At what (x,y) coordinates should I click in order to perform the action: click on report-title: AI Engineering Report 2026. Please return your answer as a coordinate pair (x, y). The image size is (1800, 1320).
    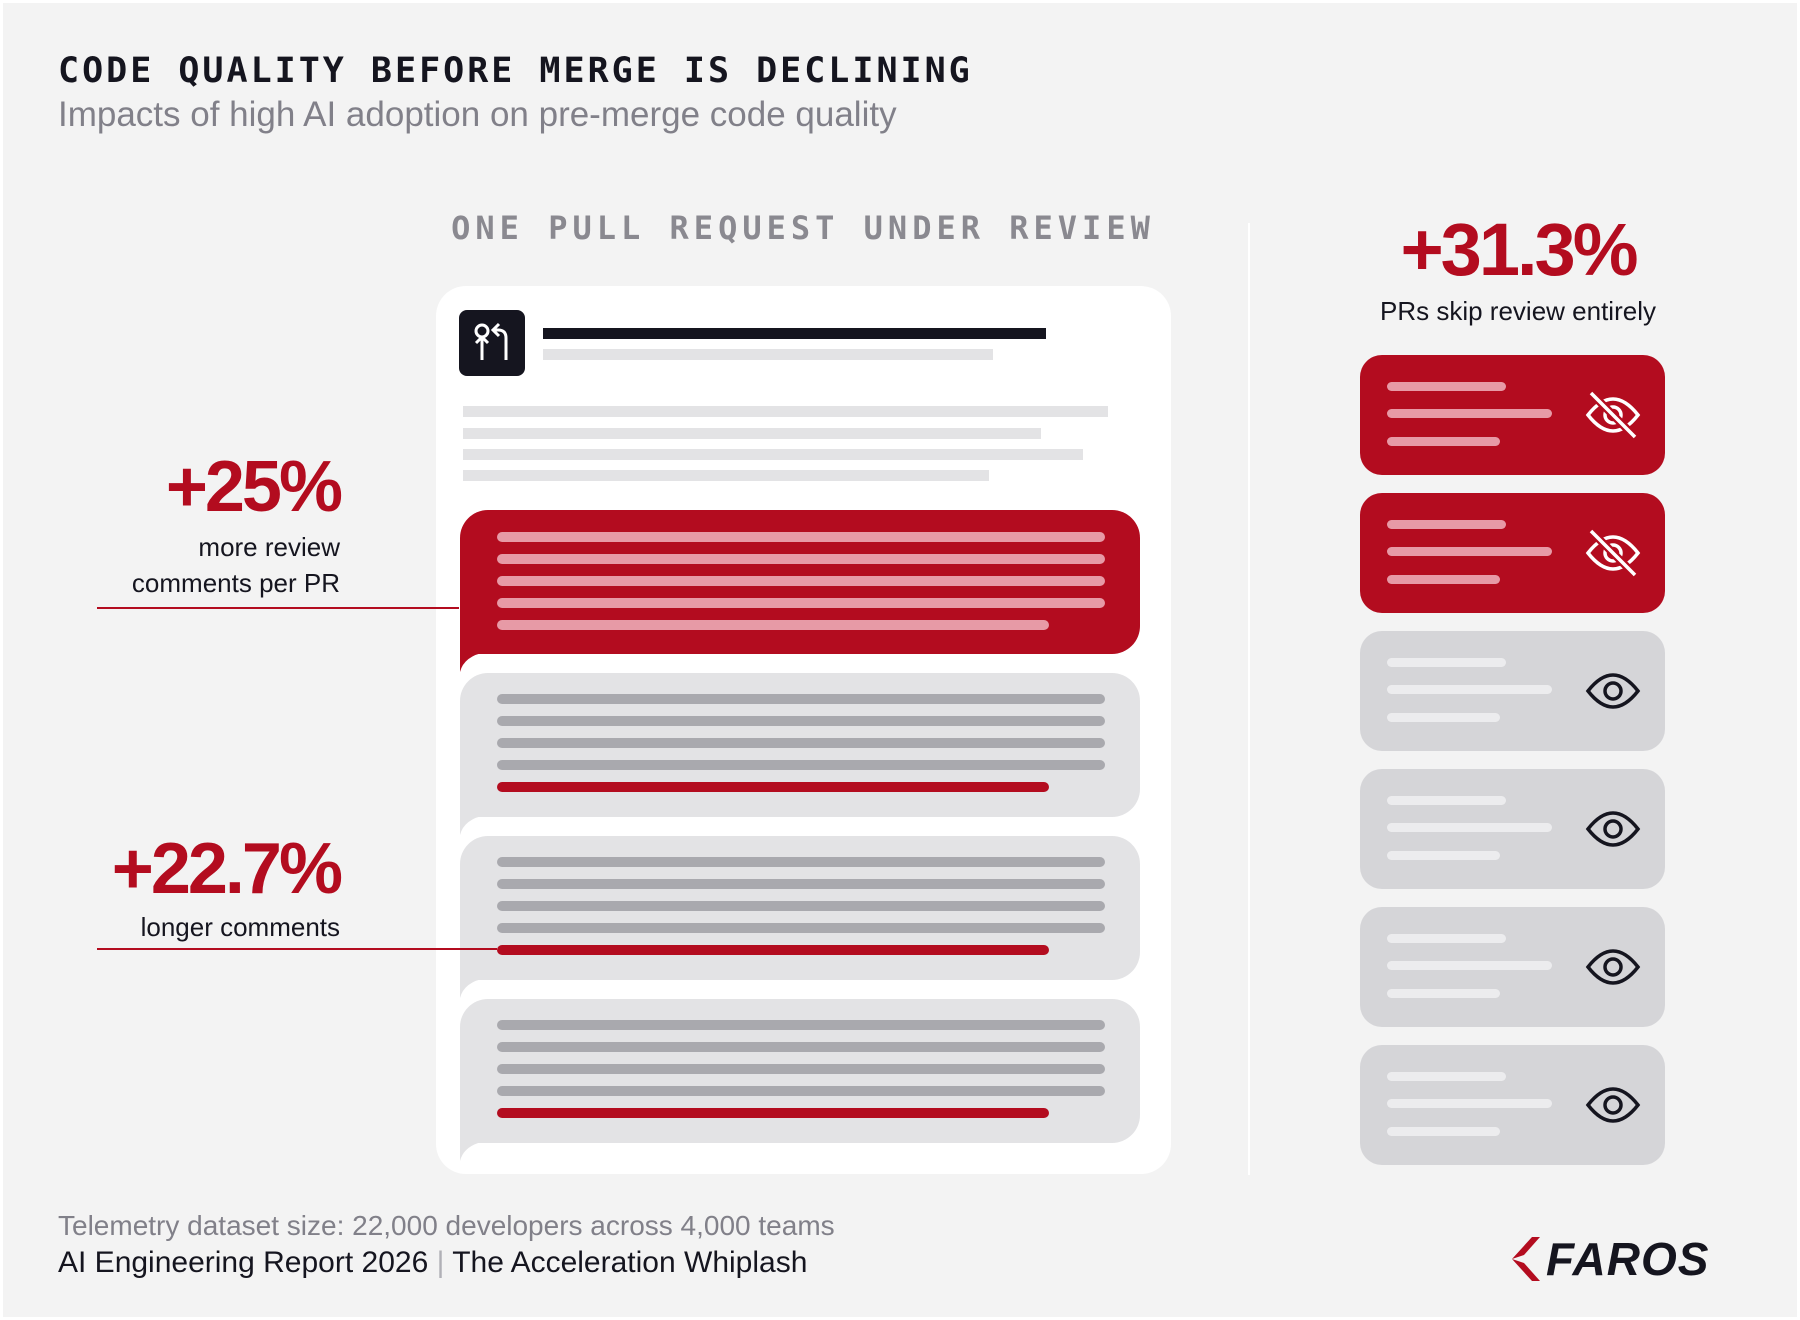
    Looking at the image, I should click on (243, 1262).